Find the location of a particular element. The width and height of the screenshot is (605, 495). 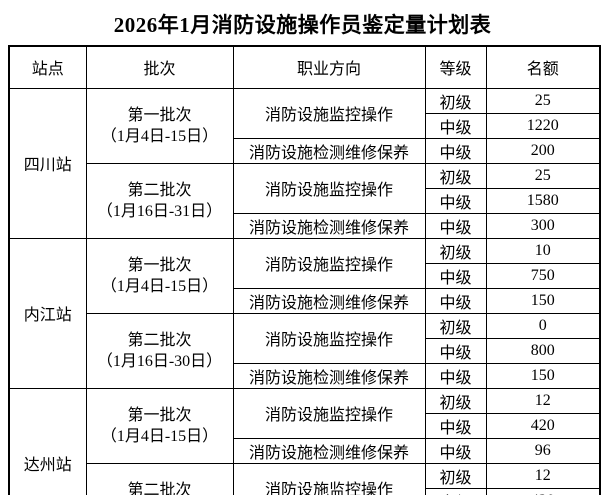

col-header-direction: 职业方向 is located at coordinates (329, 67).